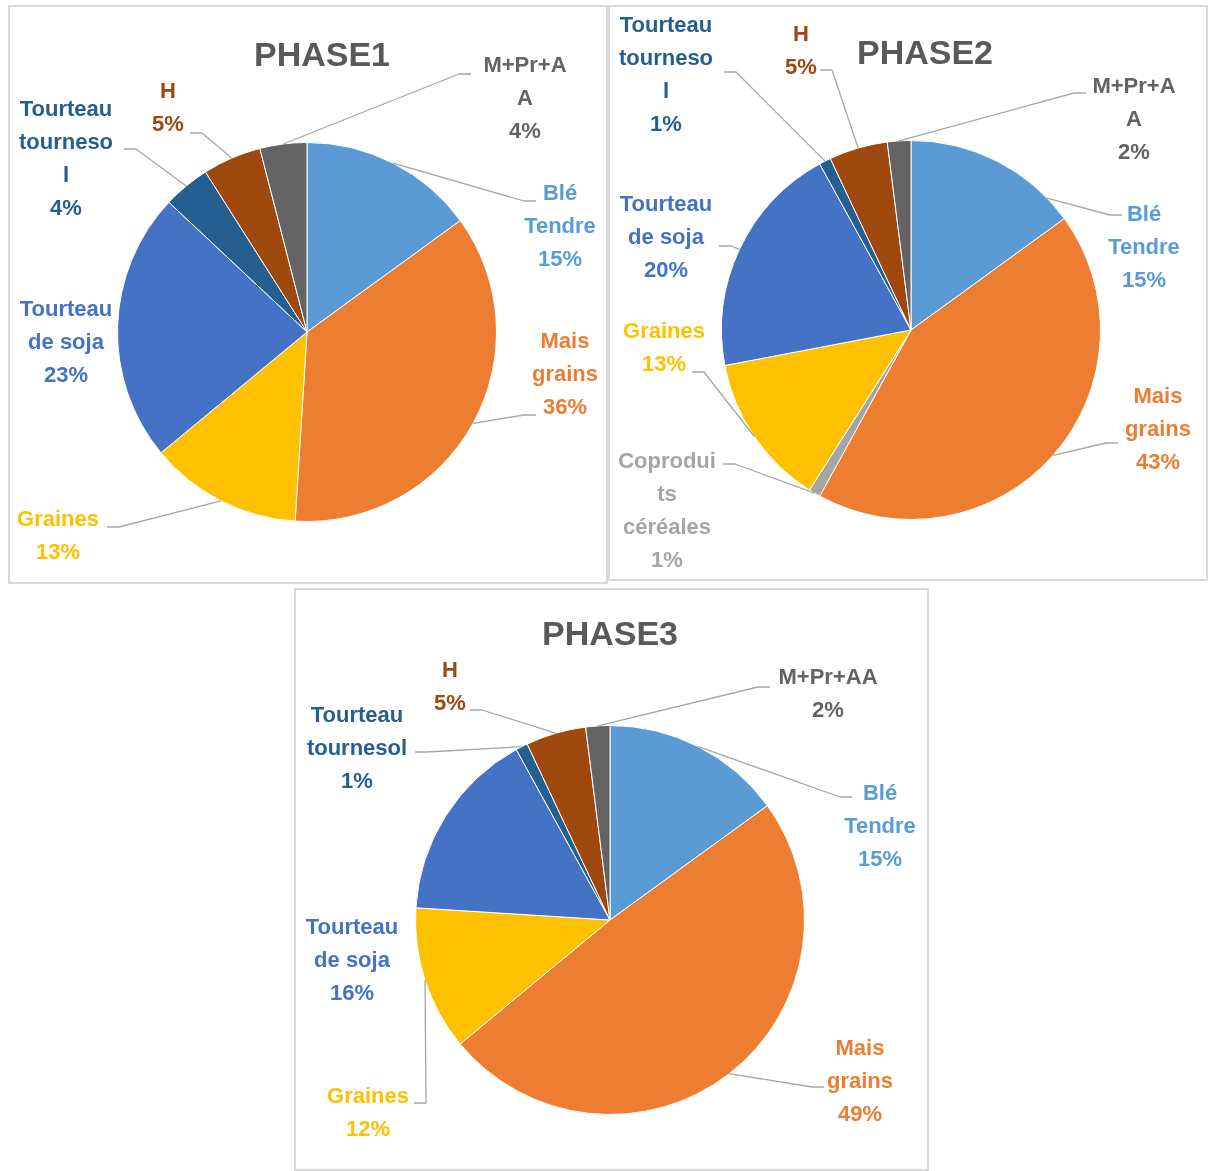 Image resolution: width=1208 pixels, height=1171 pixels. I want to click on data-label: 43%, so click(1158, 462).